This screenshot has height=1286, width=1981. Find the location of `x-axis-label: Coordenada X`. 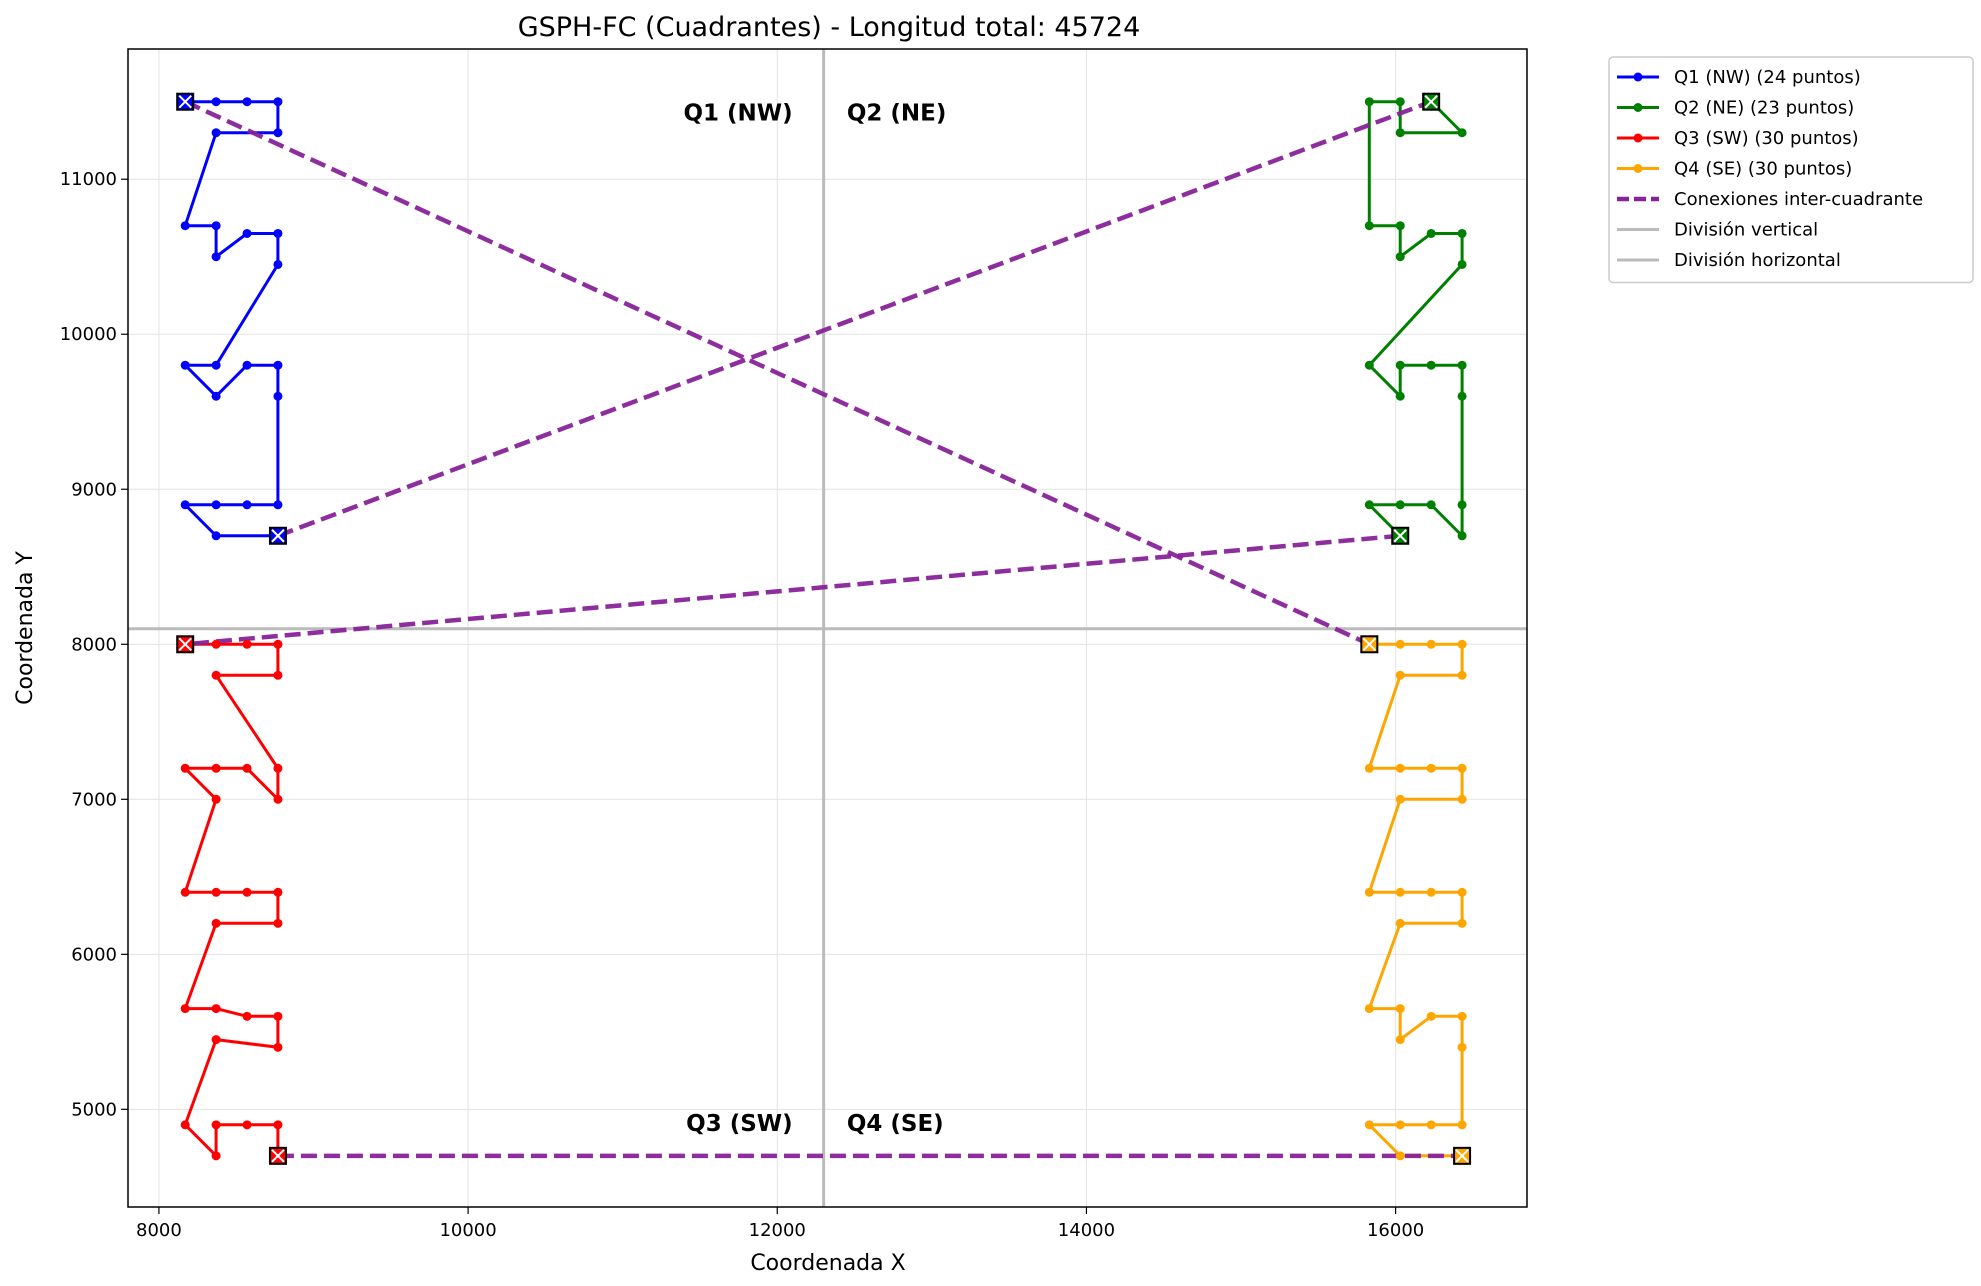

x-axis-label: Coordenada X is located at coordinates (827, 1263).